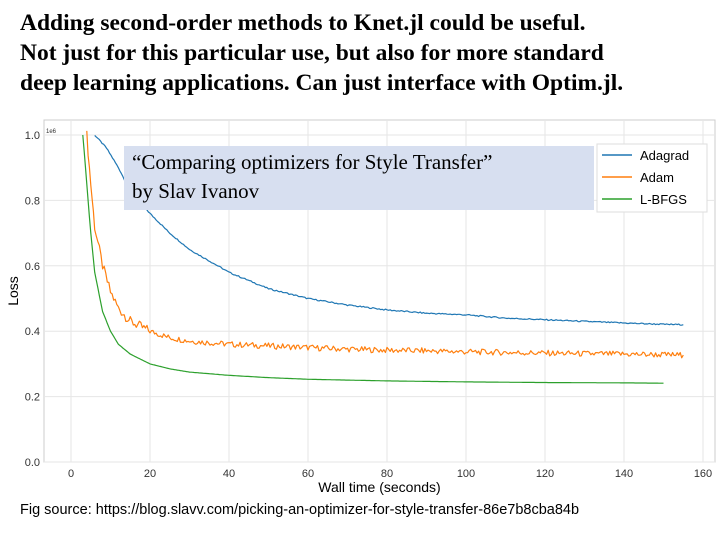 This screenshot has height=540, width=720. What do you see at coordinates (196, 191) in the screenshot?
I see `caption-line-2: by Slav Ivanov` at bounding box center [196, 191].